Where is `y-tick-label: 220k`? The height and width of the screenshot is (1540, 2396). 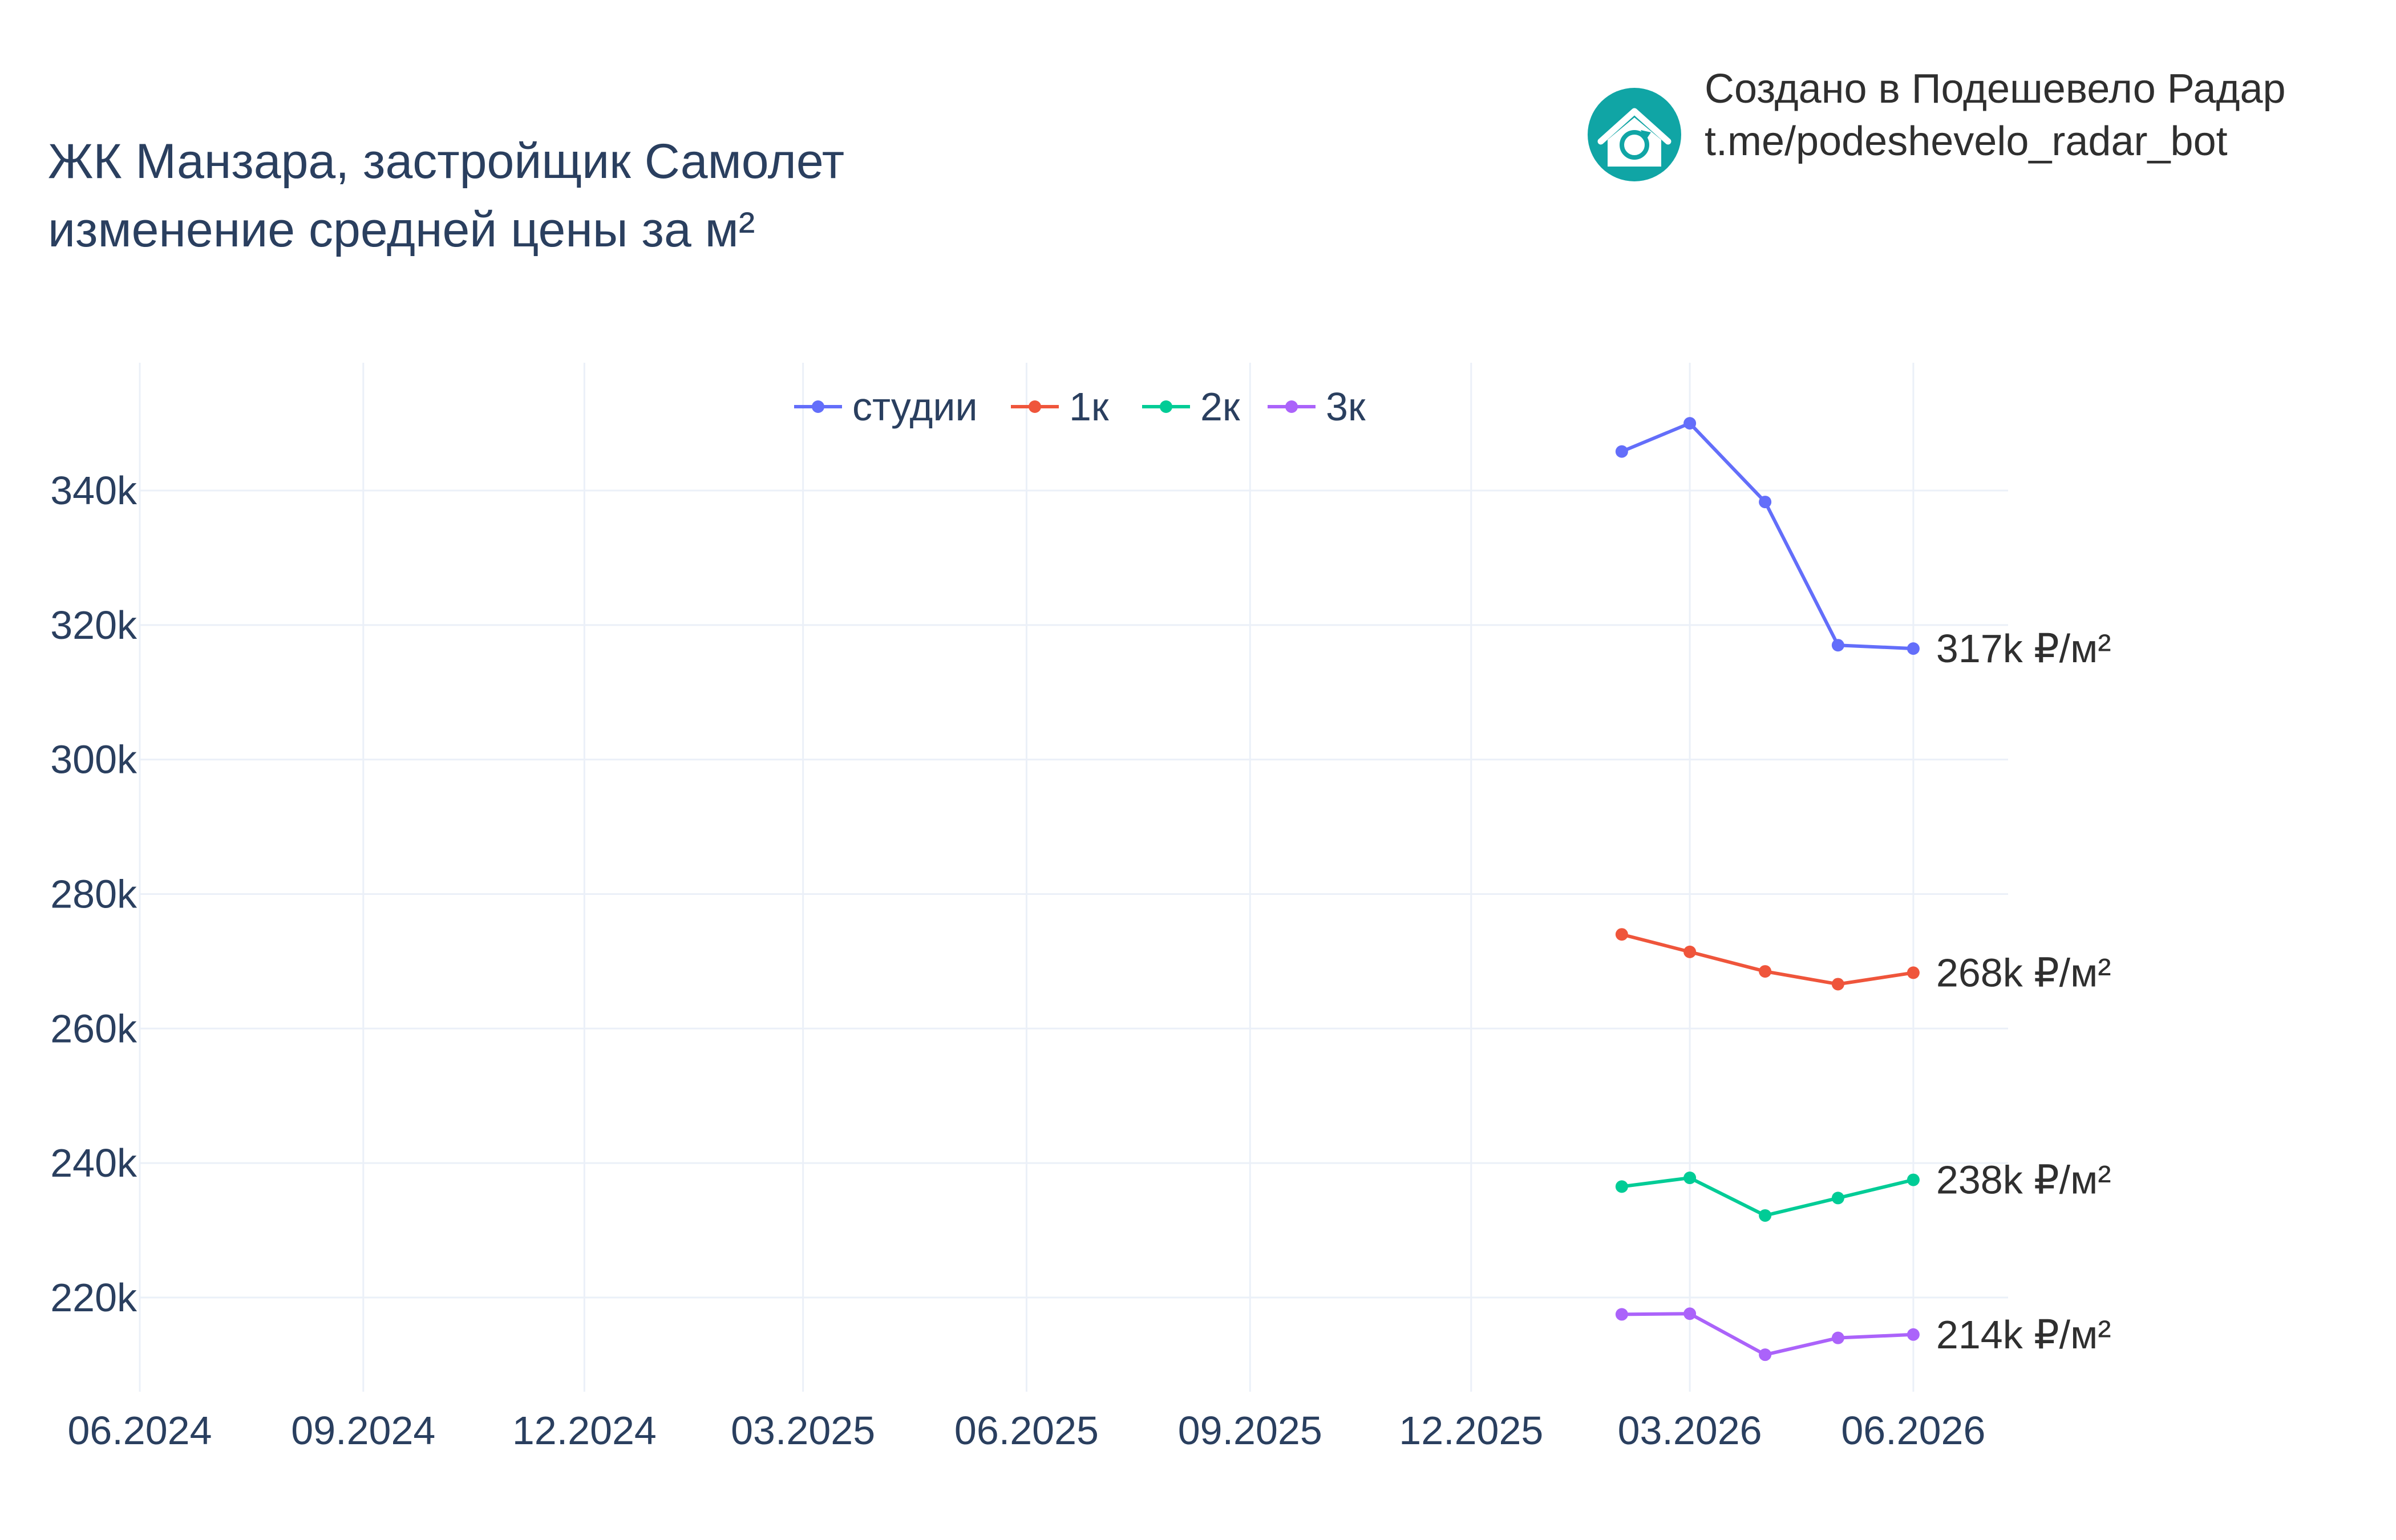
y-tick-label: 220k is located at coordinates (93, 1298).